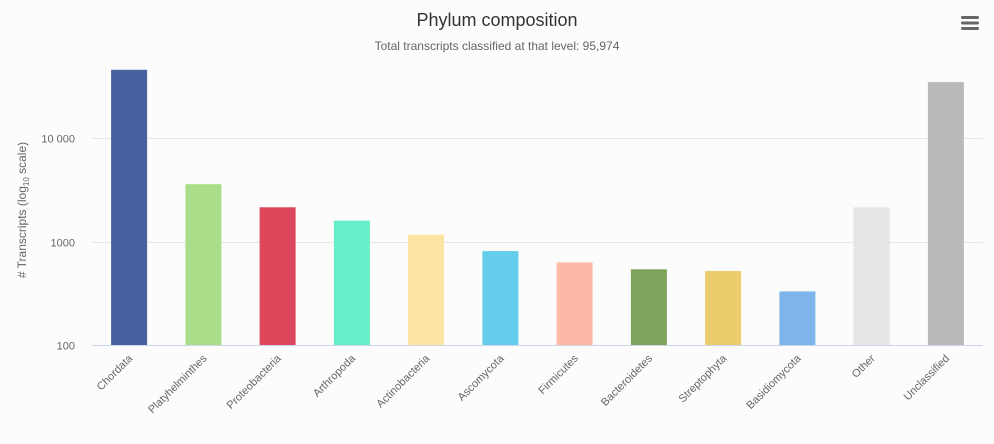 The image size is (994, 444). Describe the element at coordinates (703, 378) in the screenshot. I see `x-tick-label: Streptophyta` at that location.